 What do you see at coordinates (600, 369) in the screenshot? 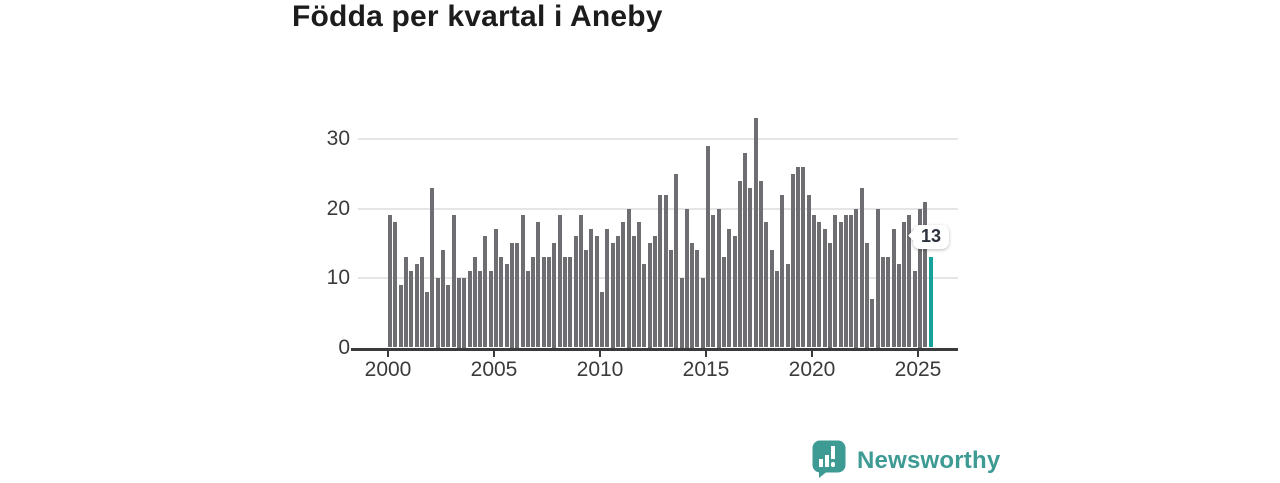
I see `x-tick-label-2010: 2010` at bounding box center [600, 369].